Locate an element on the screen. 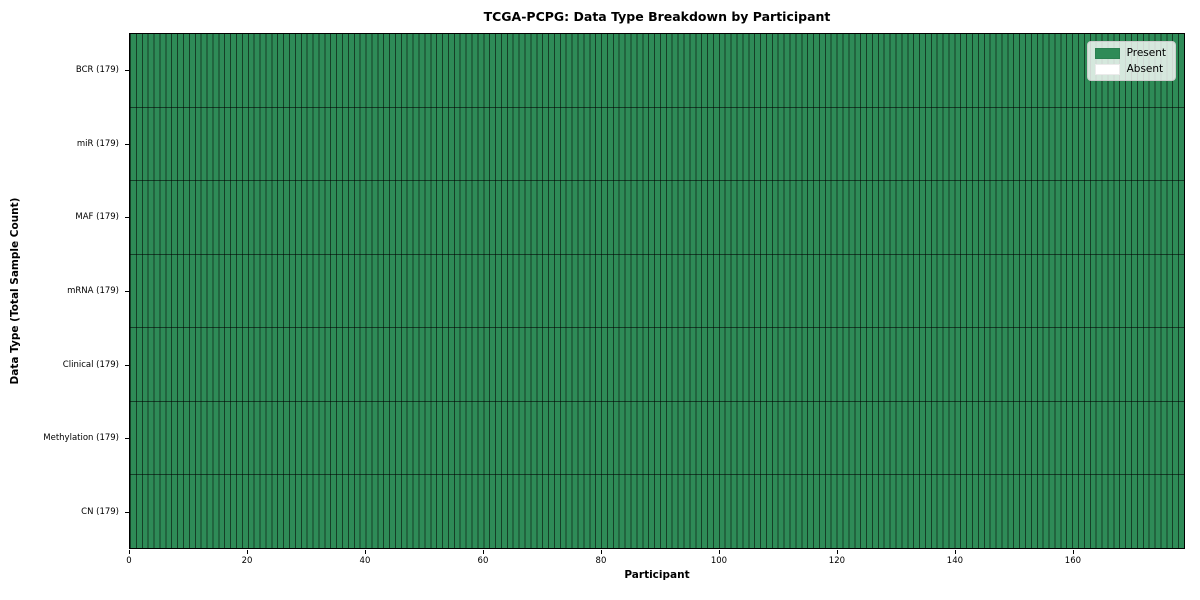 This screenshot has height=600, width=1200. legend-item-absent: Absent is located at coordinates (1130, 69).